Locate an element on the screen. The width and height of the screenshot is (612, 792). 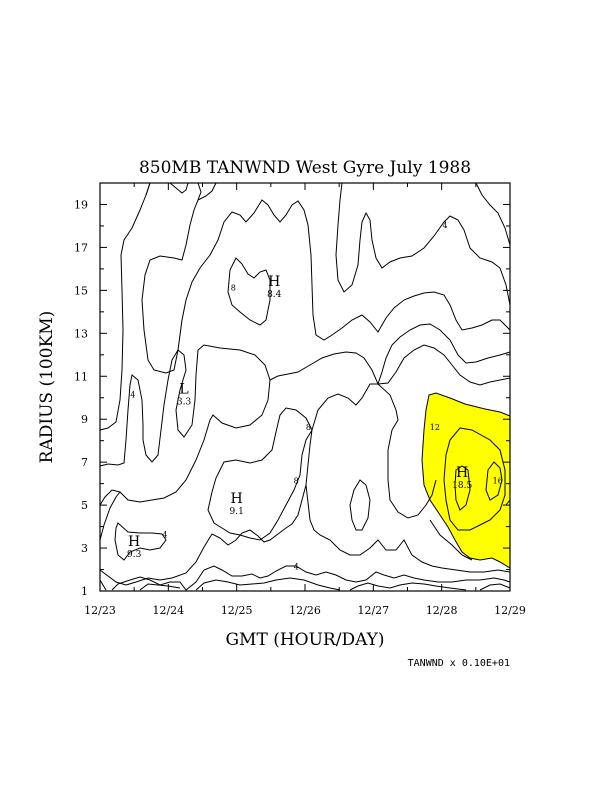
scale-note: TANWND x 0.10E+01 is located at coordinates (459, 663).